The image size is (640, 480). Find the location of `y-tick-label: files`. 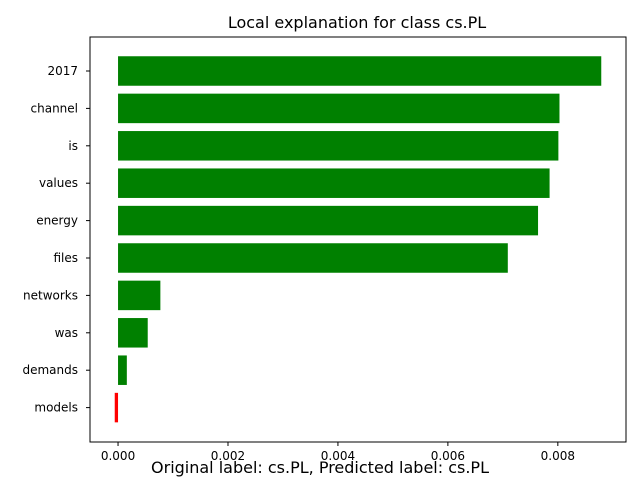

y-tick-label: files is located at coordinates (65, 258).